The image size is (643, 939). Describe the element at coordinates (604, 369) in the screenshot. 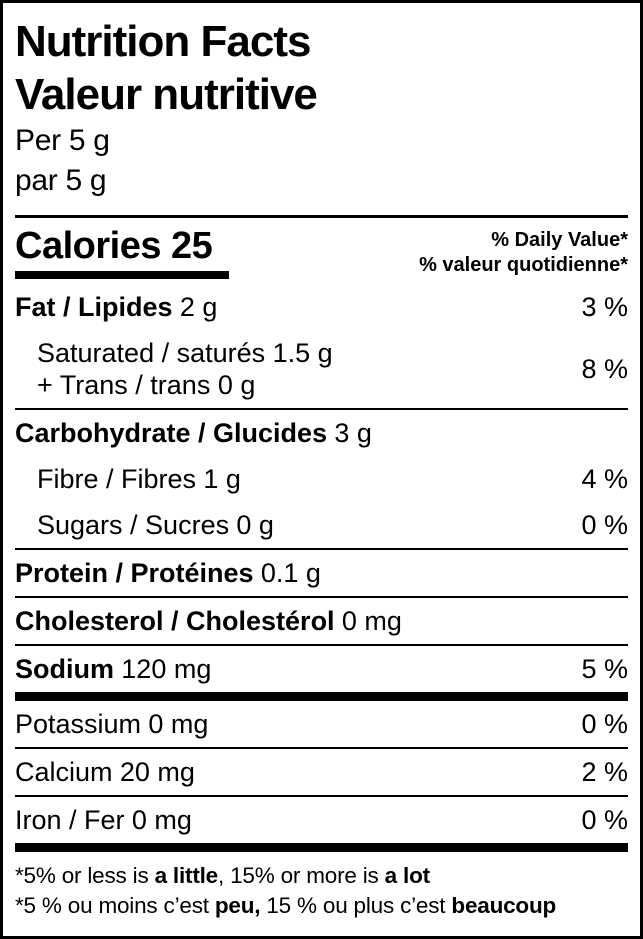

I see `nutrient-daily-value: 8 %` at that location.